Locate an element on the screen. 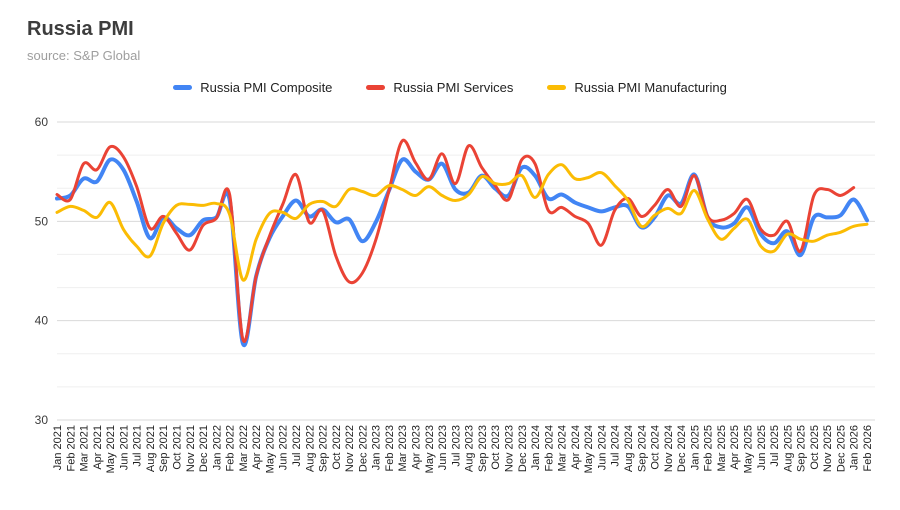  y-axis-tick-label: 40 is located at coordinates (42, 321).